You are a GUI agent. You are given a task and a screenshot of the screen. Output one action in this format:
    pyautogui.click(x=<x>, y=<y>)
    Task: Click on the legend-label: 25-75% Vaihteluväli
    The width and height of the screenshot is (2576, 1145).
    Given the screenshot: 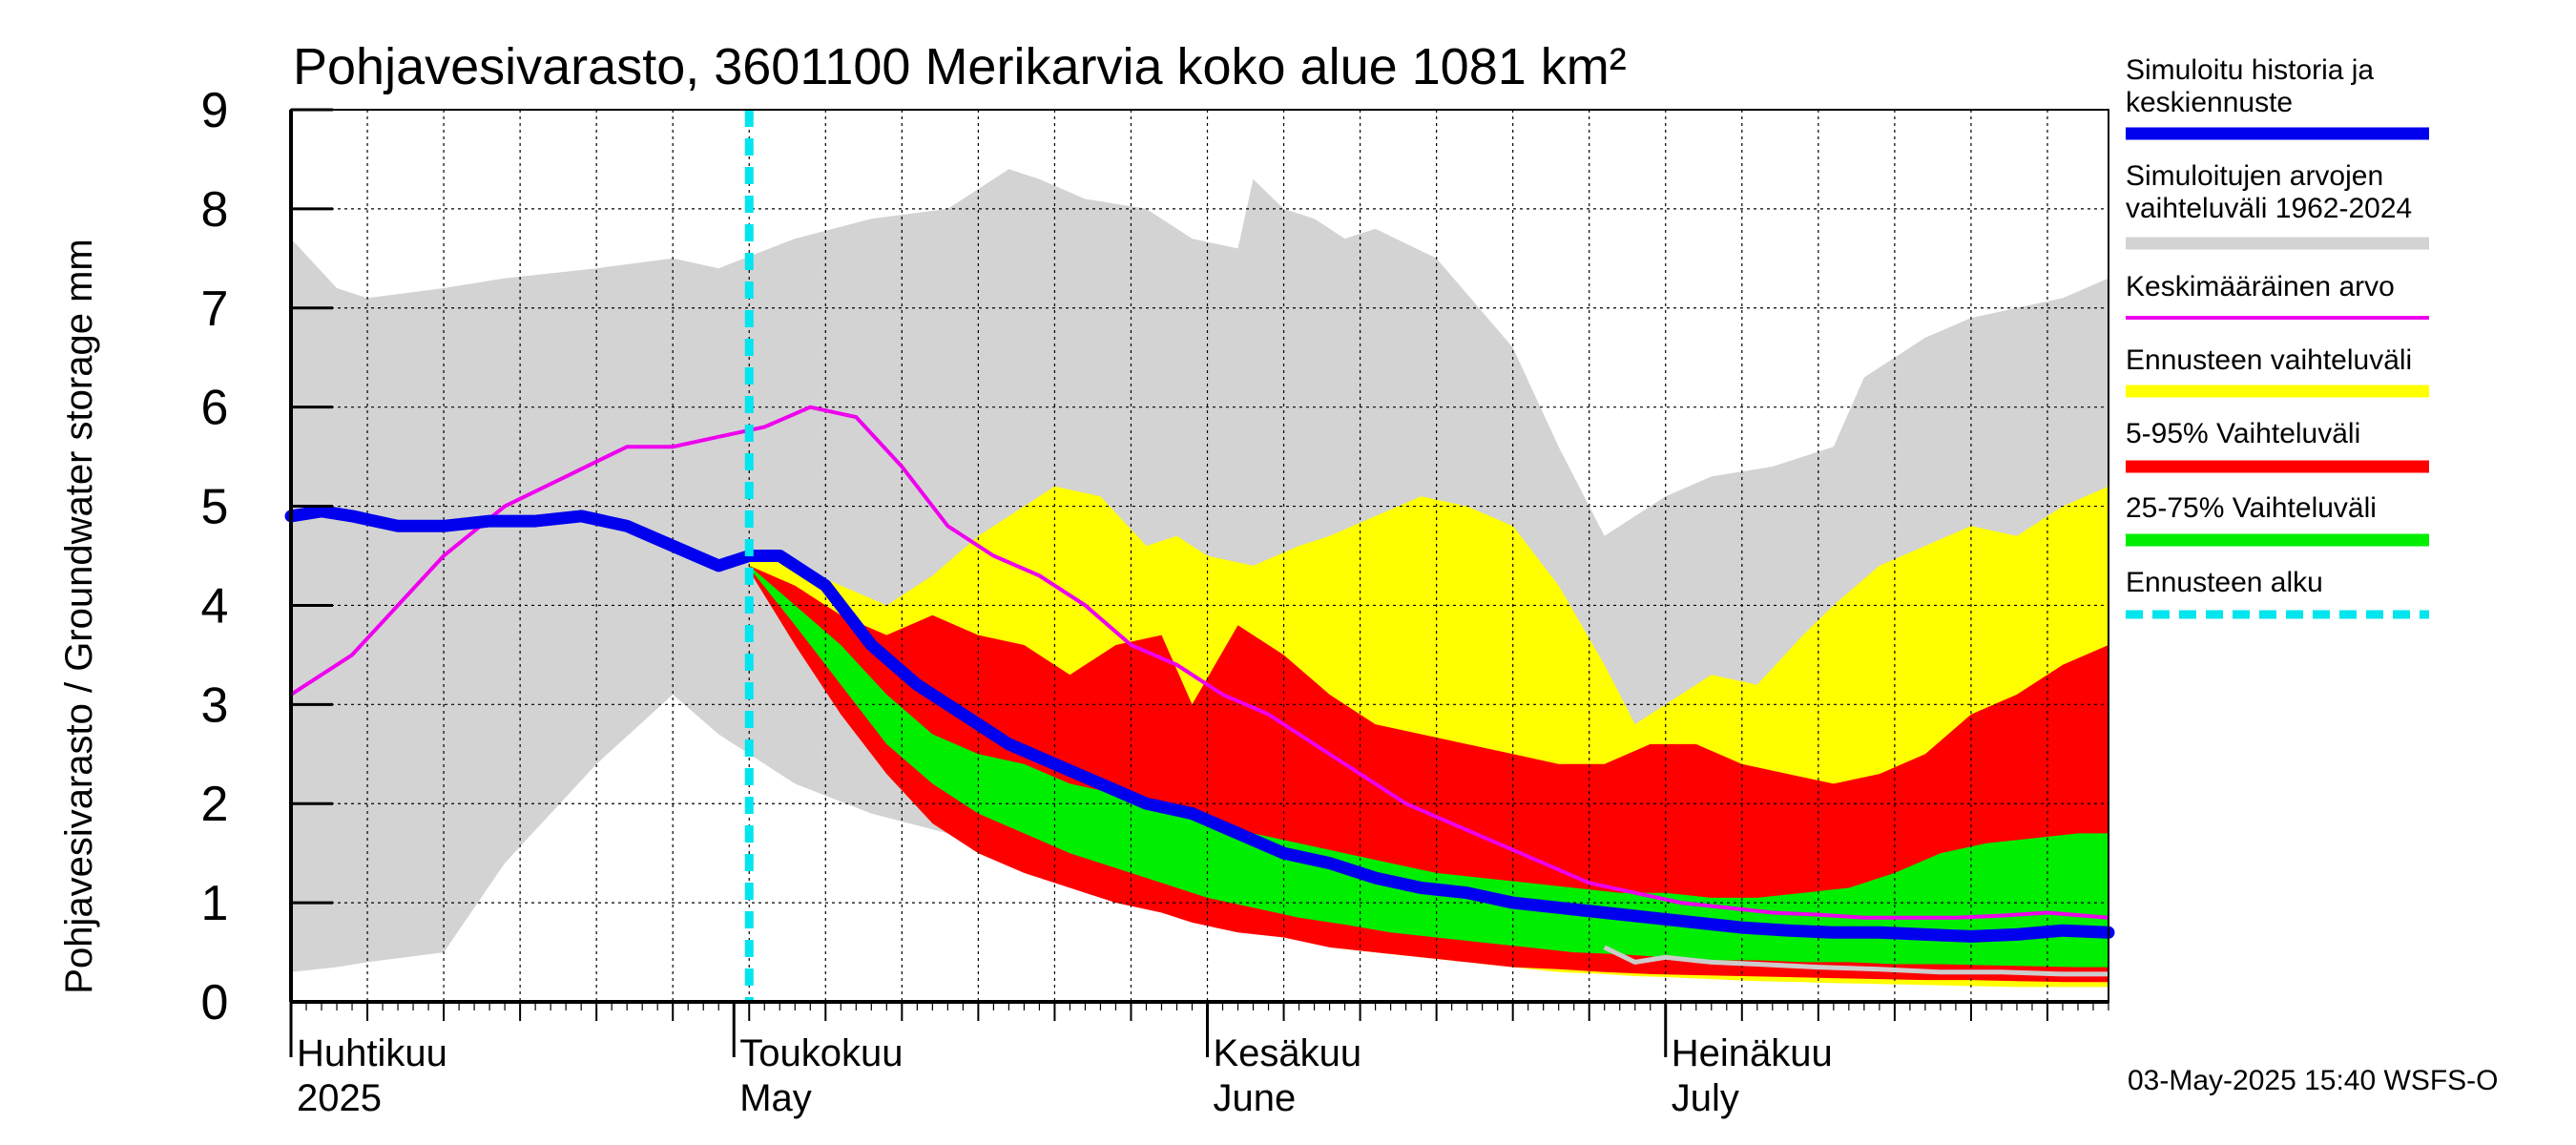 What is the action you would take?
    pyautogui.click(x=2251, y=508)
    